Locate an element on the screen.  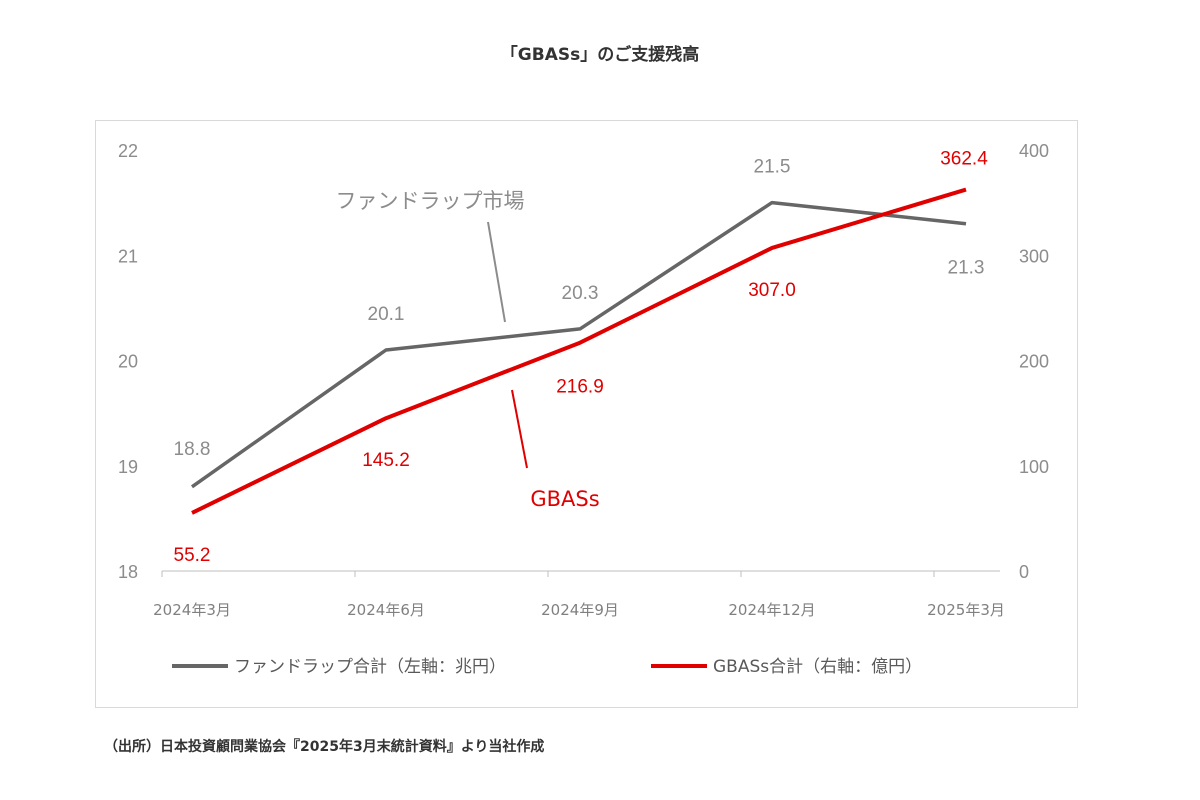
y-right-tick-label: 400 is located at coordinates (1034, 151).